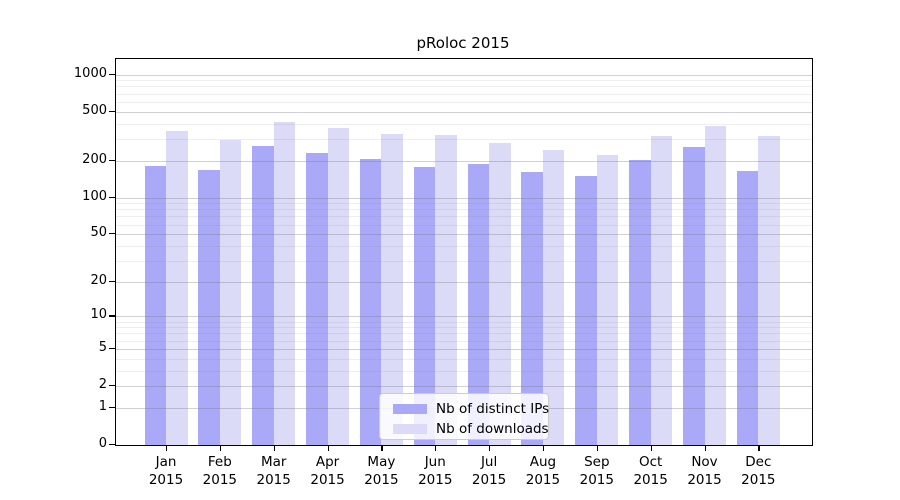  What do you see at coordinates (597, 448) in the screenshot?
I see `x-tick-mark-sep` at bounding box center [597, 448].